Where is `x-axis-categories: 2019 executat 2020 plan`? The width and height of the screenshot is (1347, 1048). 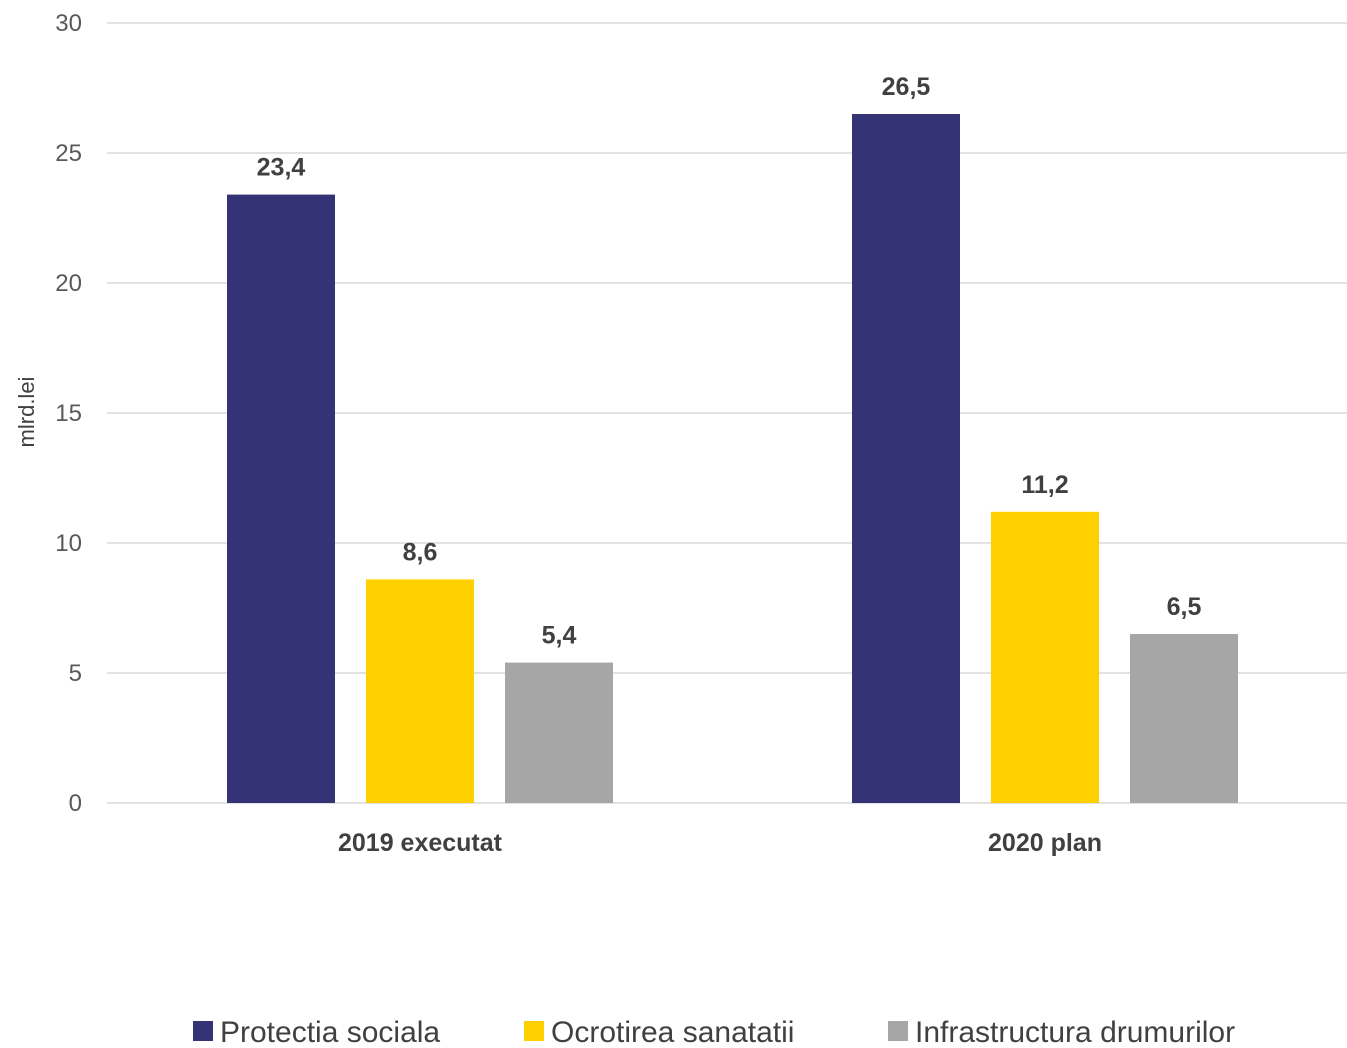 x-axis-categories: 2019 executat 2020 plan is located at coordinates (720, 843).